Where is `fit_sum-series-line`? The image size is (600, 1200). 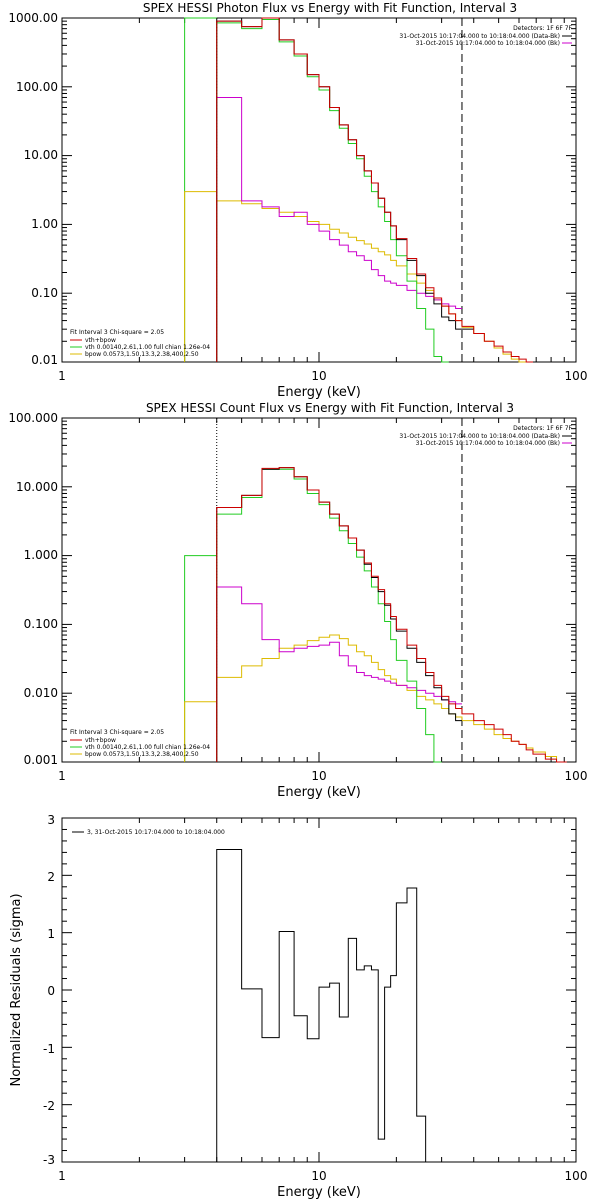 fit_sum-series-line is located at coordinates (391, 615).